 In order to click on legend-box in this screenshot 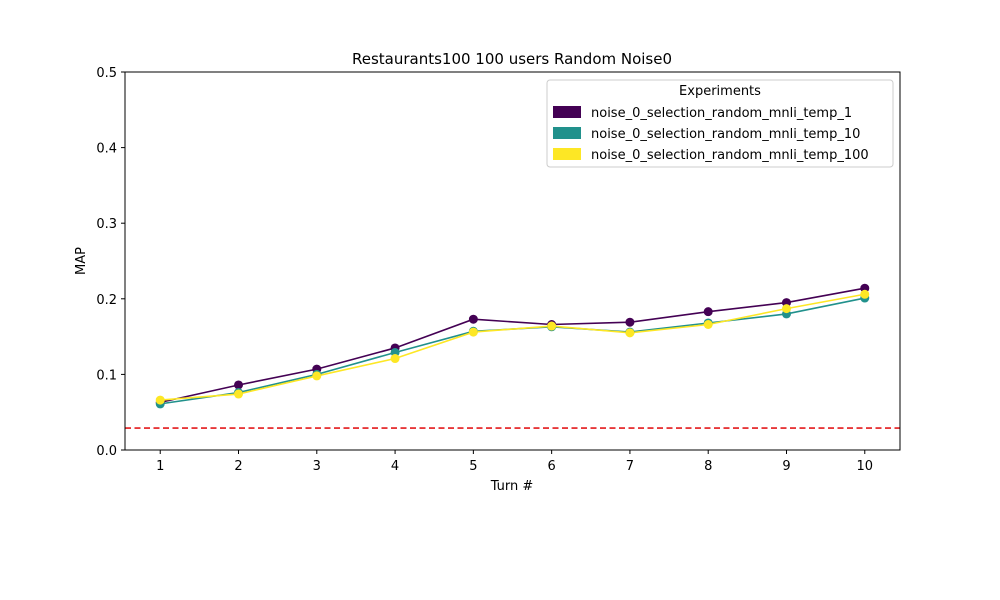, I will do `click(720, 123)`.